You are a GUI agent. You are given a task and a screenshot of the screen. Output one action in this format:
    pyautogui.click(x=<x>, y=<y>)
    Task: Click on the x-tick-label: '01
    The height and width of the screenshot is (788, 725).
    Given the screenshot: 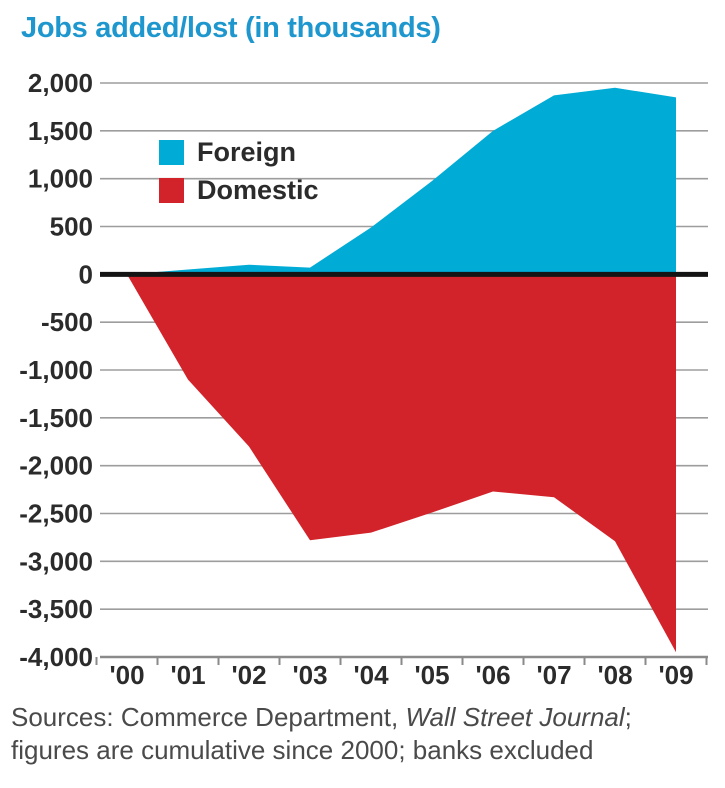 What is the action you would take?
    pyautogui.click(x=187, y=675)
    